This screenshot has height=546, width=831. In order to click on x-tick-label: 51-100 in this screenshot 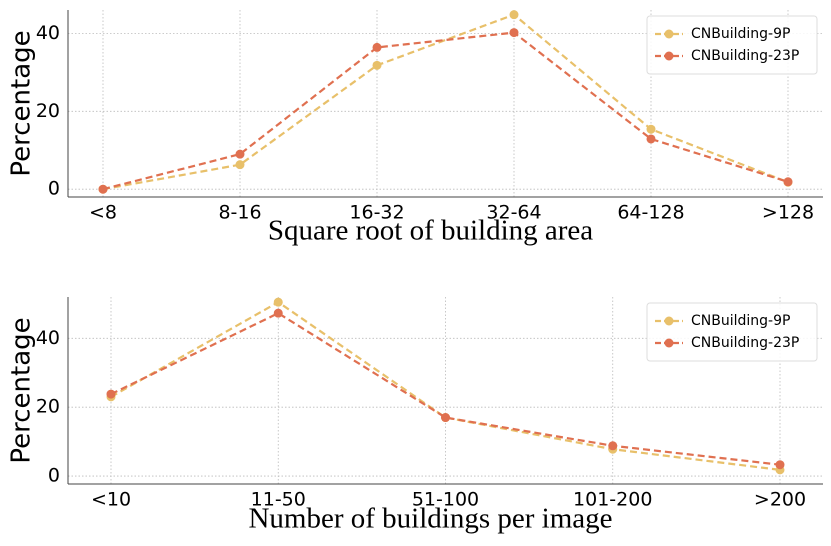, I will do `click(445, 500)`.